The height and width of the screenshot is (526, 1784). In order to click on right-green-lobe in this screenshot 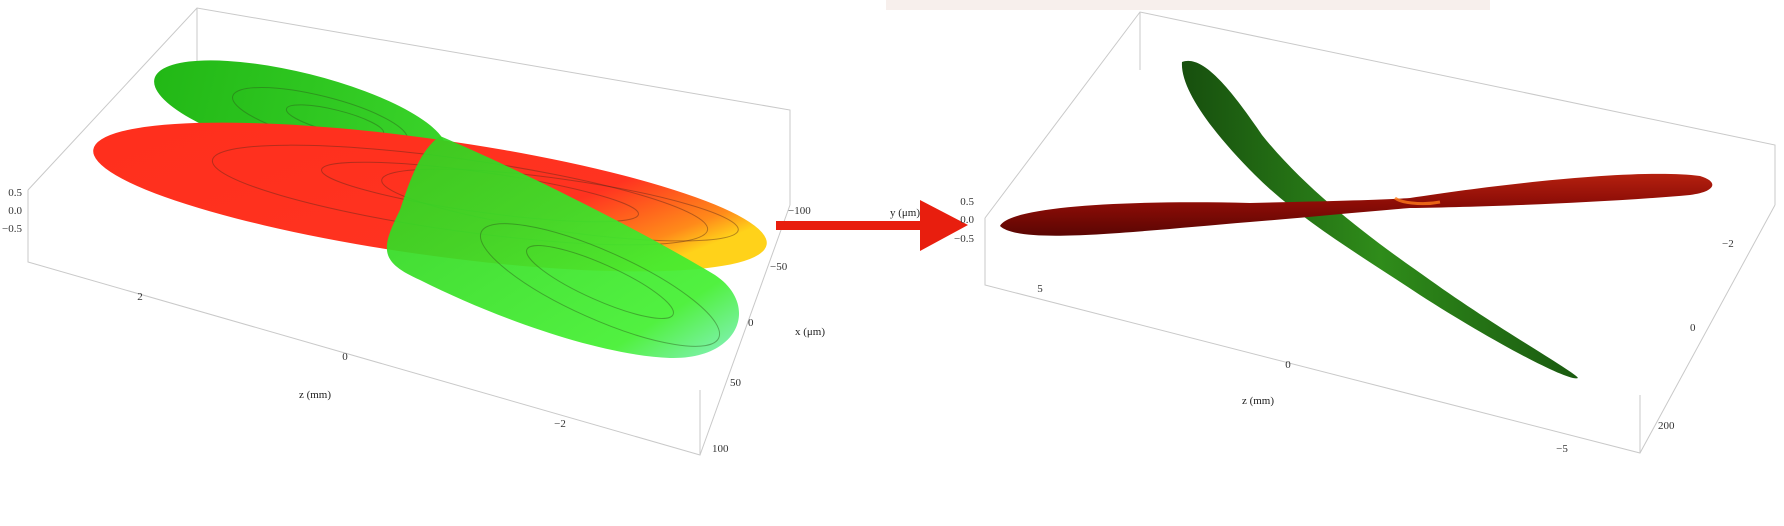, I will do `click(1379, 219)`.